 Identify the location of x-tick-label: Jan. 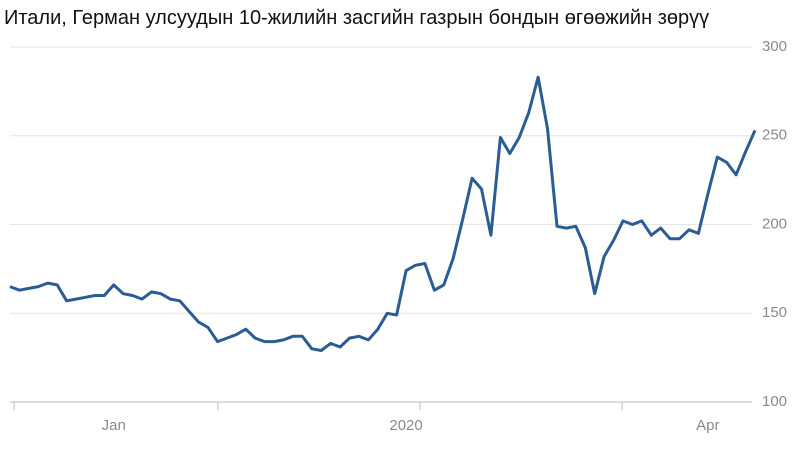
(114, 425).